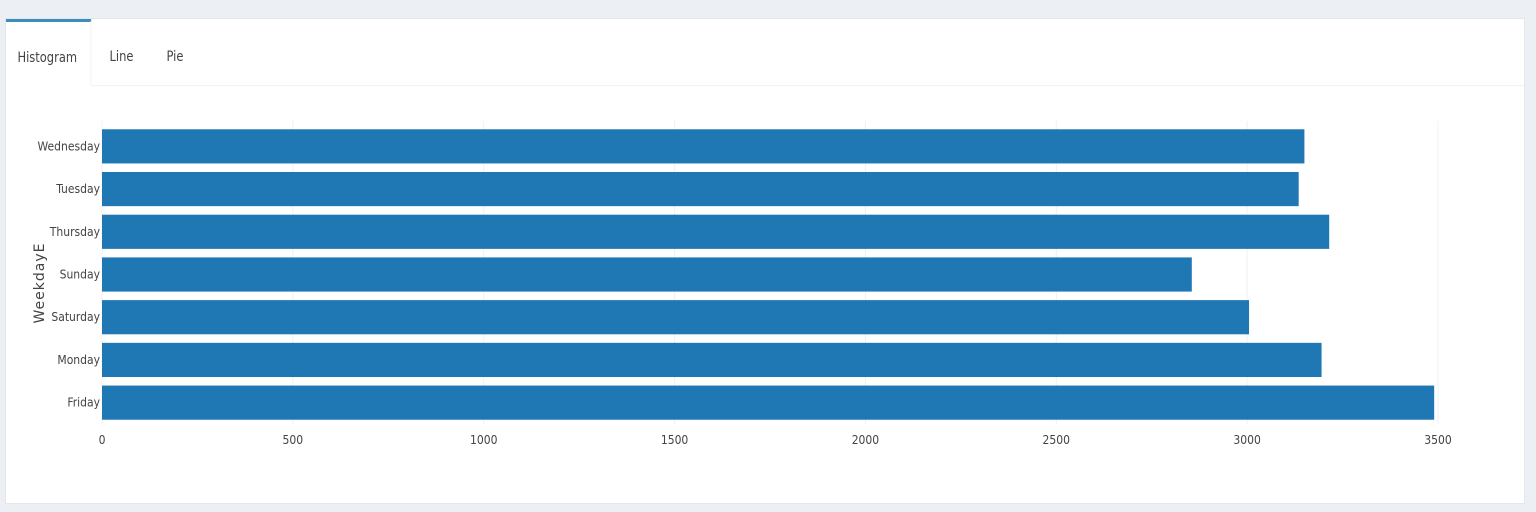  What do you see at coordinates (175, 57) in the screenshot?
I see `tab-pie: Pie` at bounding box center [175, 57].